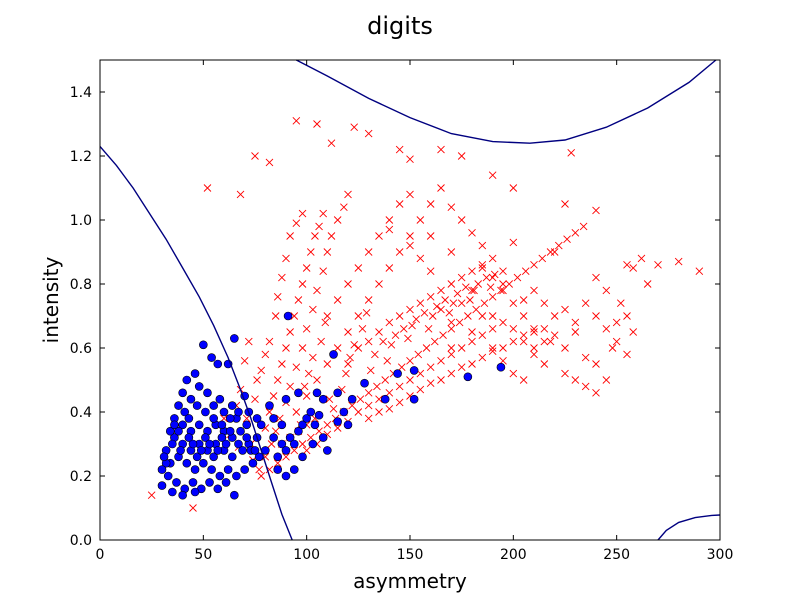 Image resolution: width=800 pixels, height=600 pixels. I want to click on x-tick-label: 200, so click(513, 555).